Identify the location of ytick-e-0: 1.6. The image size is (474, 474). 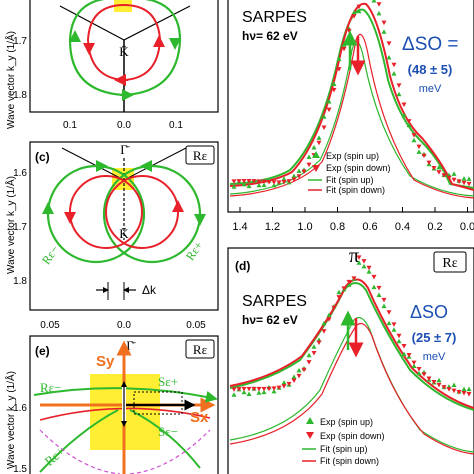
(20, 408).